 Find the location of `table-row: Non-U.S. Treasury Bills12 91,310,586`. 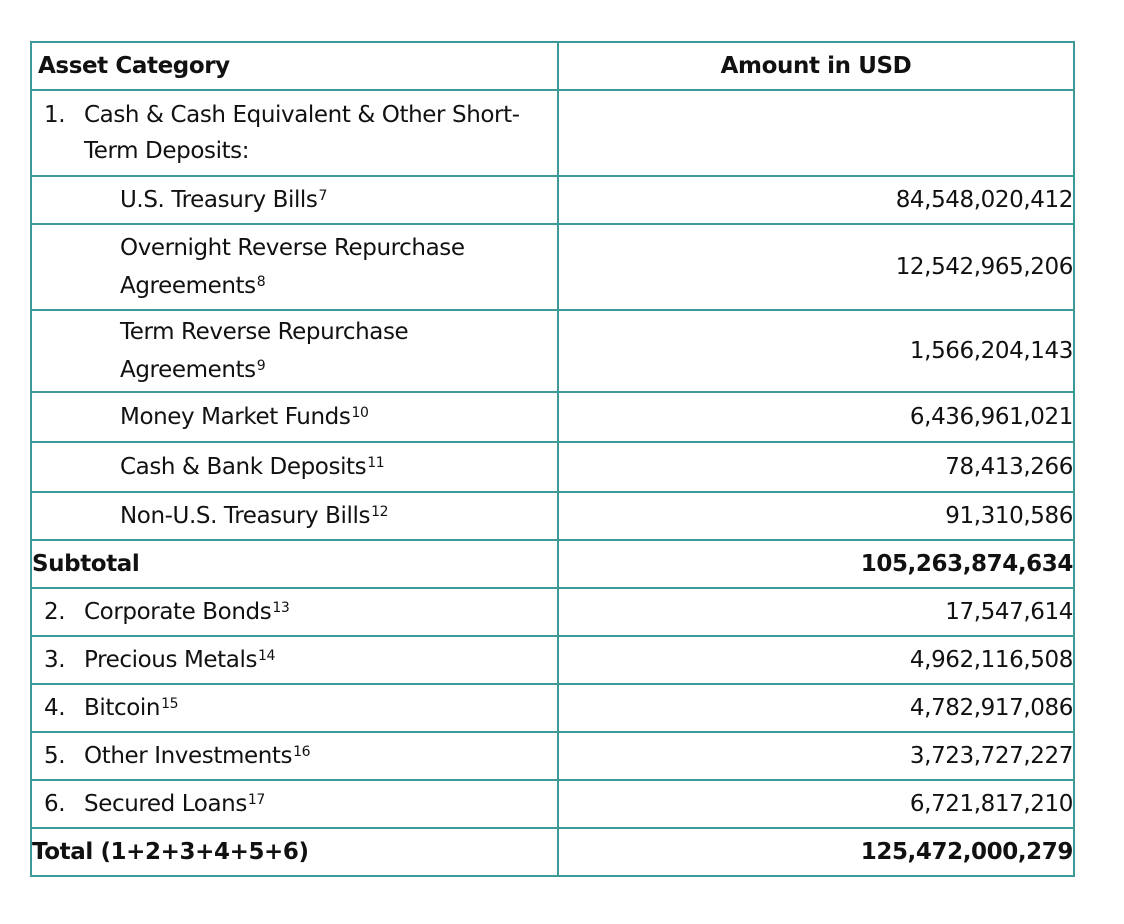

table-row: Non-U.S. Treasury Bills12 91,310,586 is located at coordinates (552, 516).